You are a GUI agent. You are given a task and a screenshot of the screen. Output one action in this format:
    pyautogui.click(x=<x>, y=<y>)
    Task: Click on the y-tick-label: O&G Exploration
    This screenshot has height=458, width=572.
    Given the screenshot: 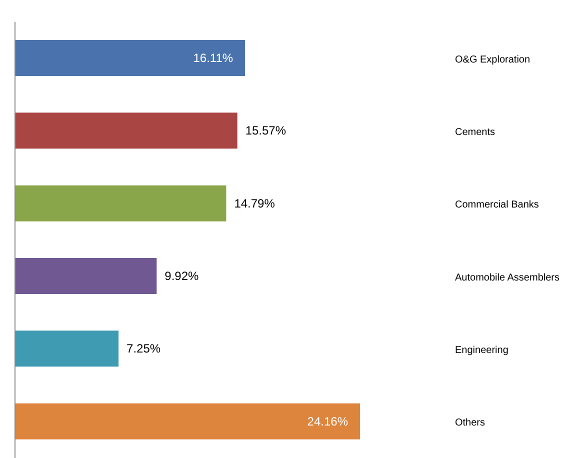 What is the action you would take?
    pyautogui.click(x=492, y=60)
    